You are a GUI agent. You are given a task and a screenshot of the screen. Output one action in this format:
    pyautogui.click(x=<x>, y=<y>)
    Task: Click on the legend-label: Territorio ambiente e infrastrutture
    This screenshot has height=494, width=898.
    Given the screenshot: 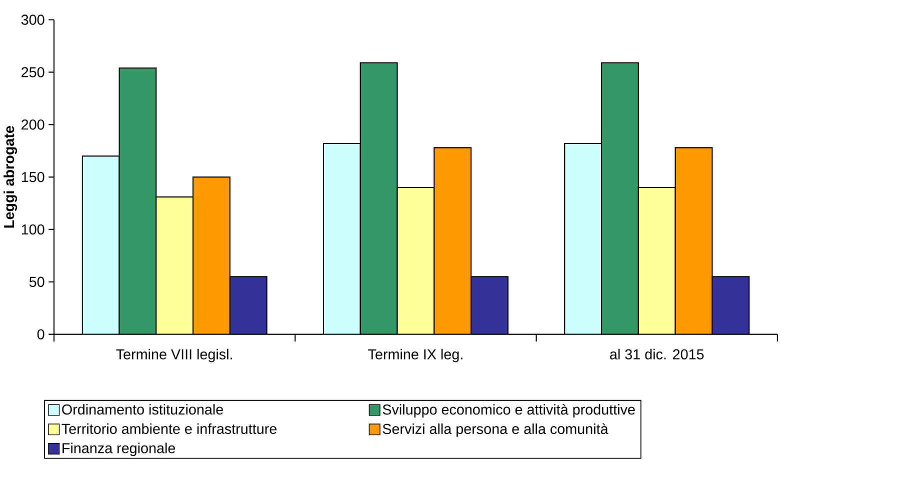 What is the action you would take?
    pyautogui.click(x=169, y=428)
    